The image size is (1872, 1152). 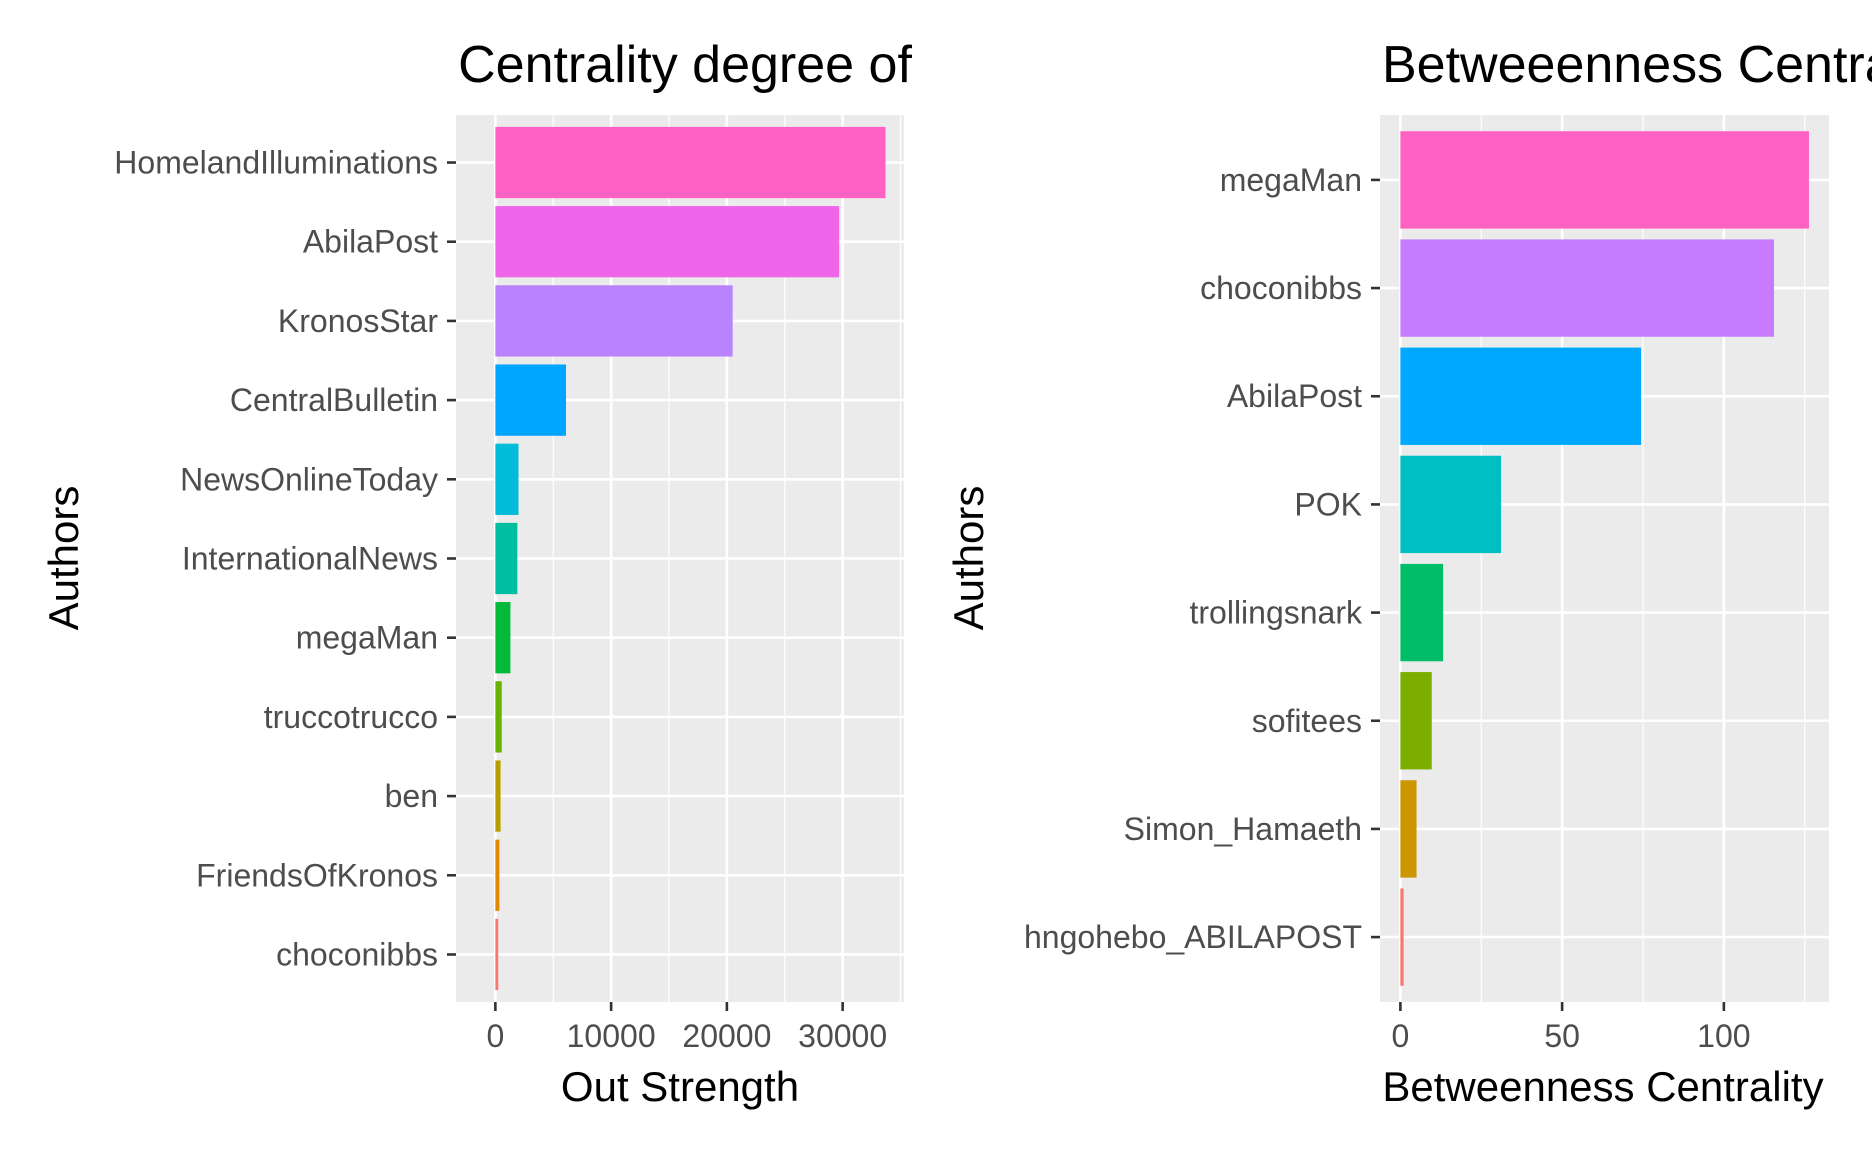 I want to click on y-tick-label: ben, so click(x=411, y=796).